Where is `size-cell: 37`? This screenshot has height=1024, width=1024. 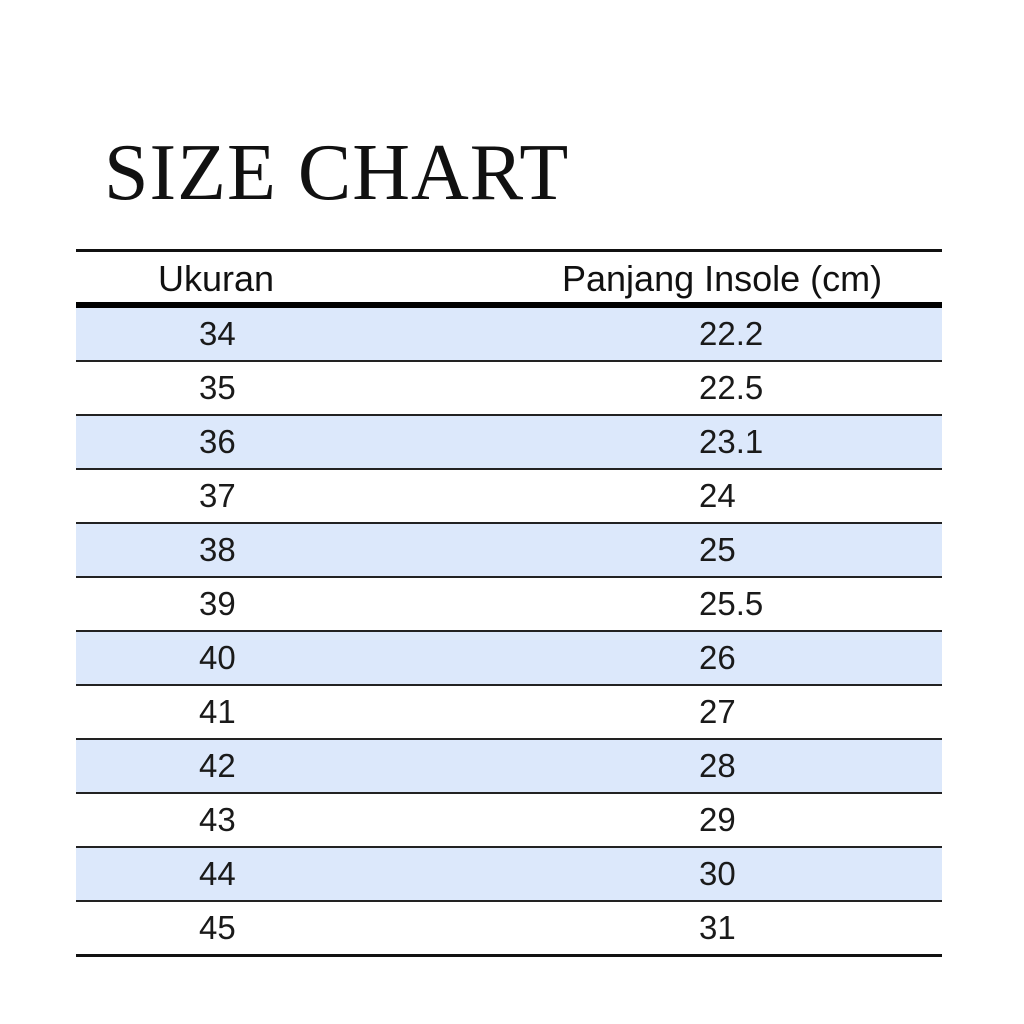
size-cell: 37 is located at coordinates (217, 495).